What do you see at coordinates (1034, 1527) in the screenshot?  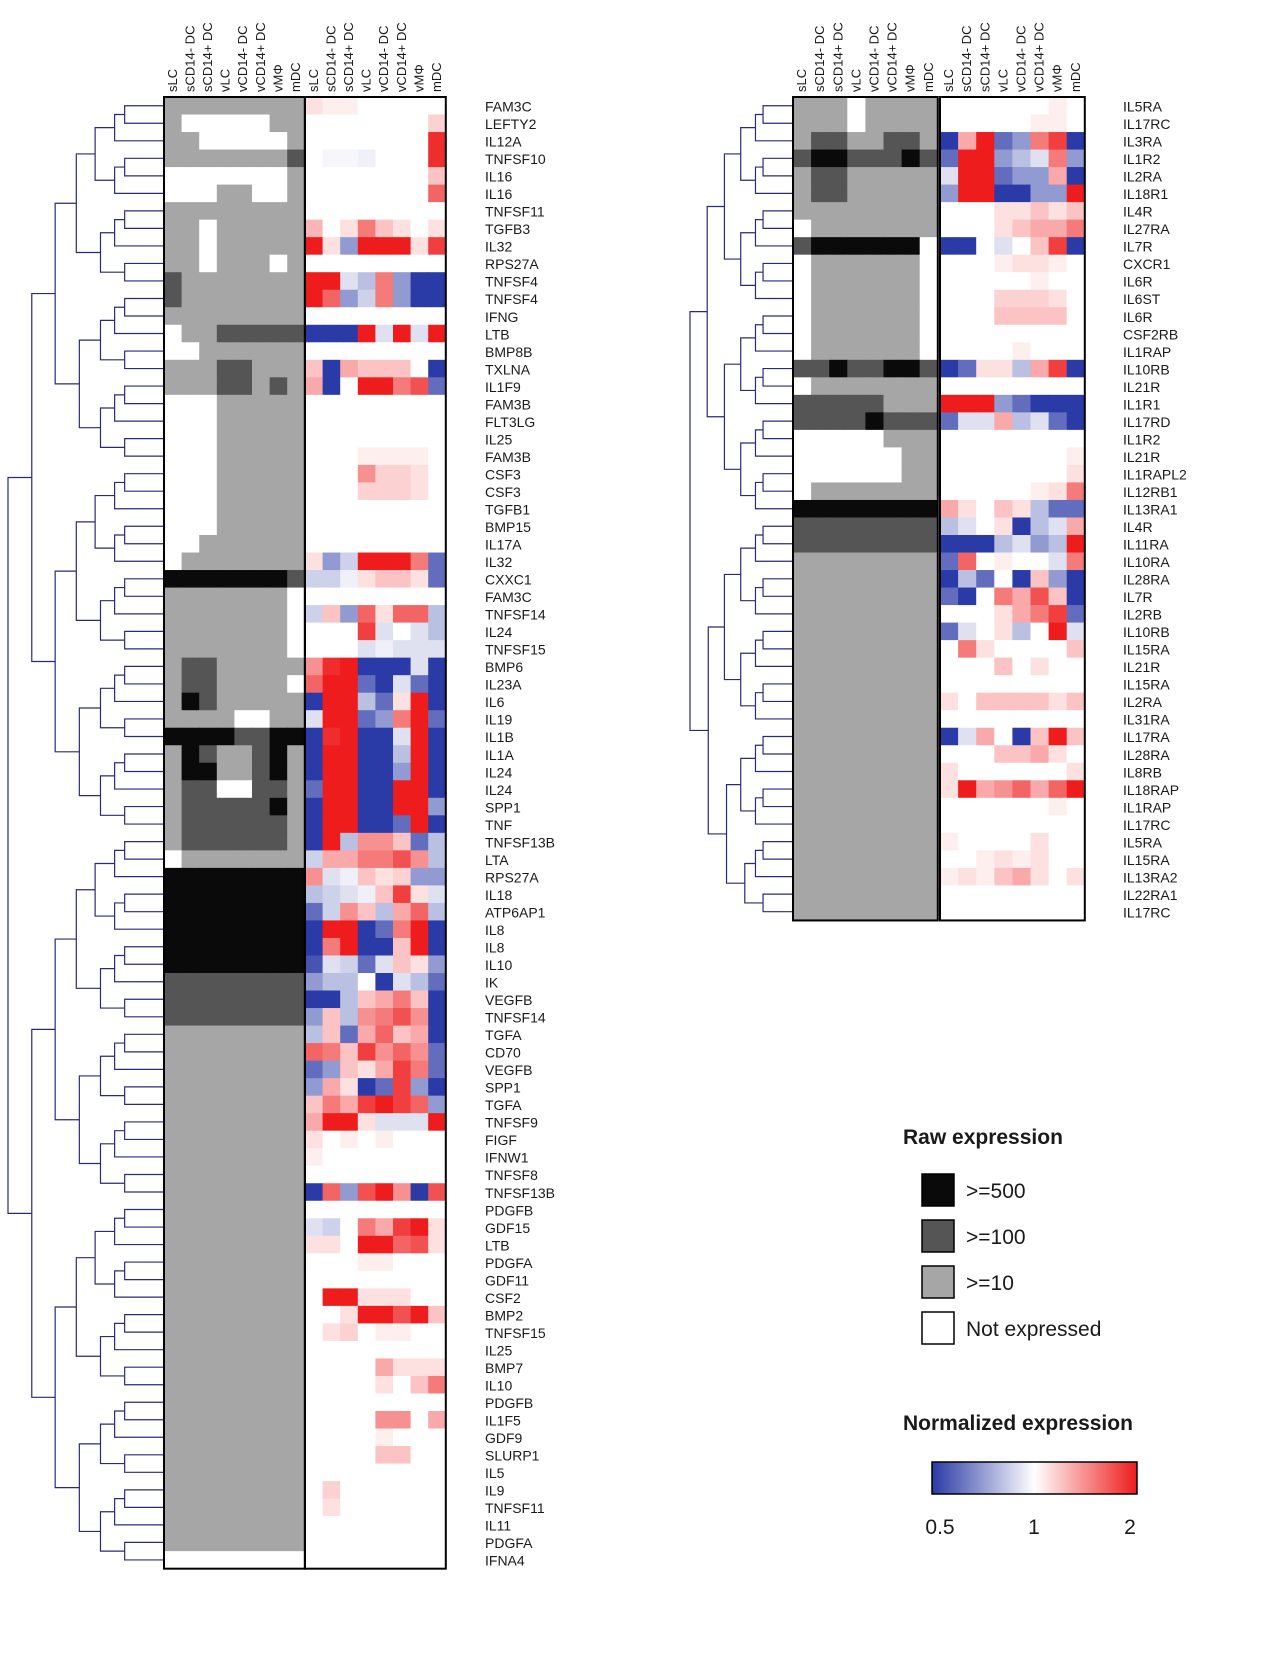 I see `colorbar-tick-mid: 1` at bounding box center [1034, 1527].